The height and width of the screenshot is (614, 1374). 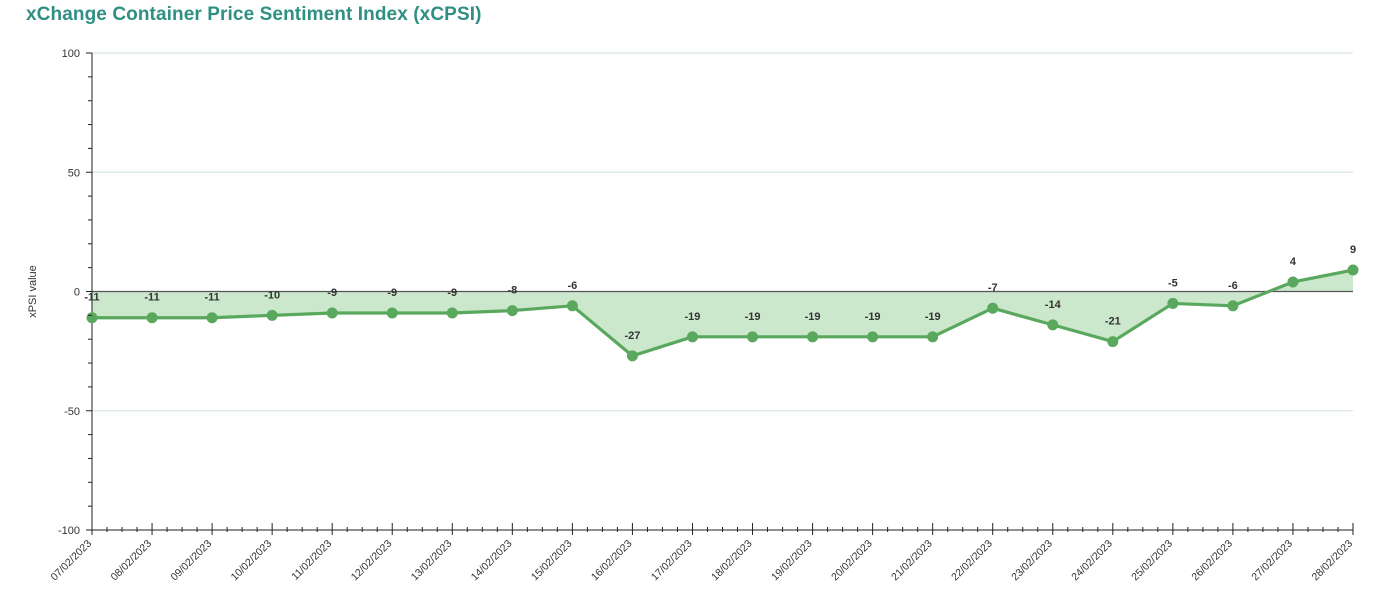 What do you see at coordinates (672, 561) in the screenshot?
I see `x-tick-label: 17/02/2023` at bounding box center [672, 561].